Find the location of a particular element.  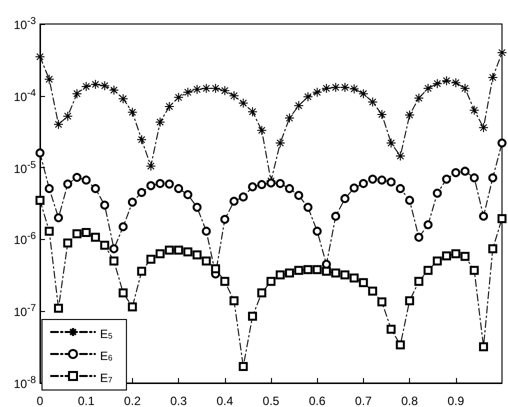

x-tick-label: 0.6 is located at coordinates (317, 400).